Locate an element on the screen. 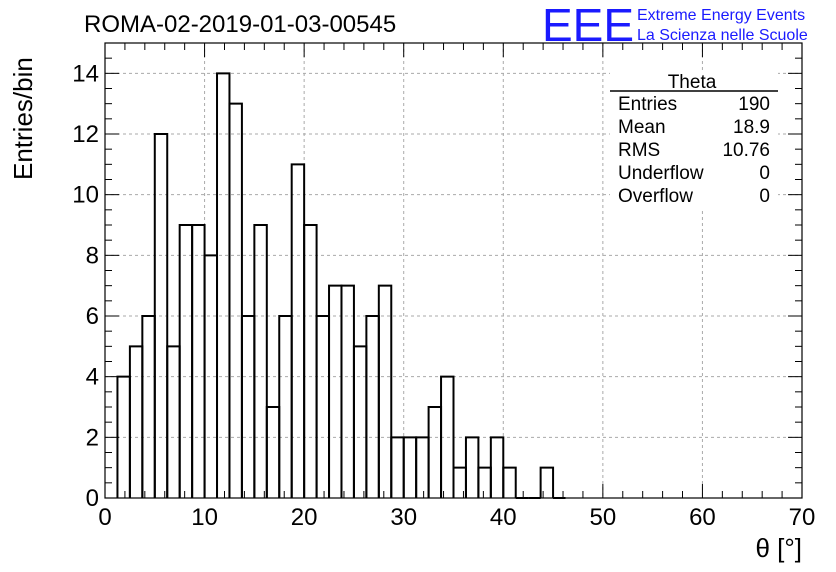 This screenshot has height=572, width=836. stats-title: Theta is located at coordinates (692, 82).